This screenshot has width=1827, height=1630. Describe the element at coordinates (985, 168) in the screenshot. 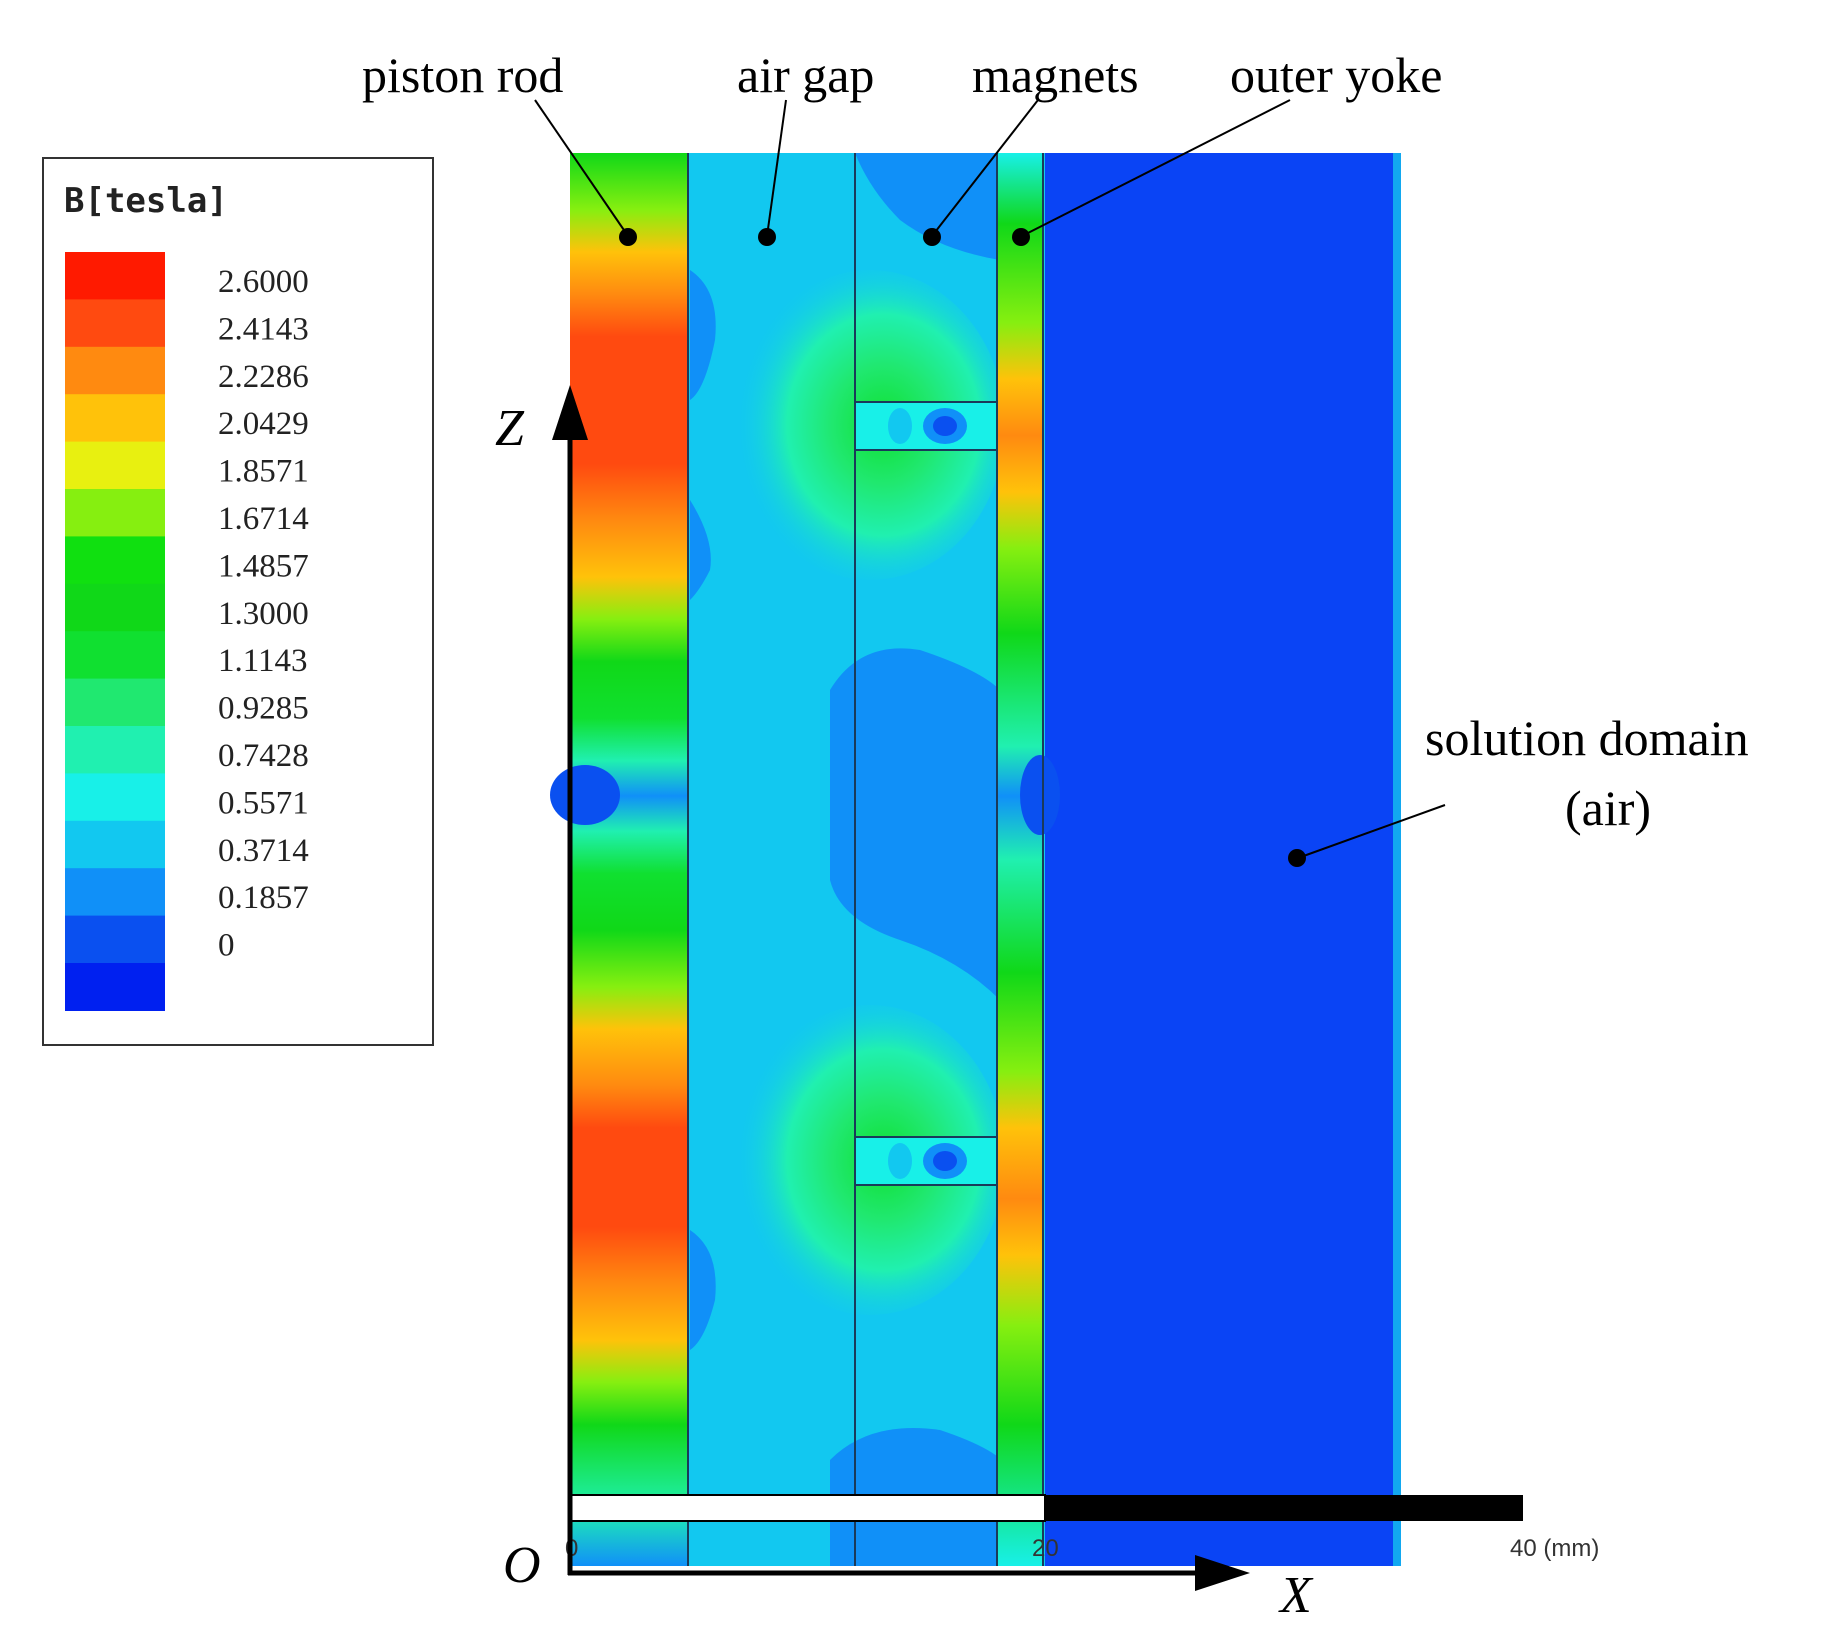

I see `leader-magnets` at that location.